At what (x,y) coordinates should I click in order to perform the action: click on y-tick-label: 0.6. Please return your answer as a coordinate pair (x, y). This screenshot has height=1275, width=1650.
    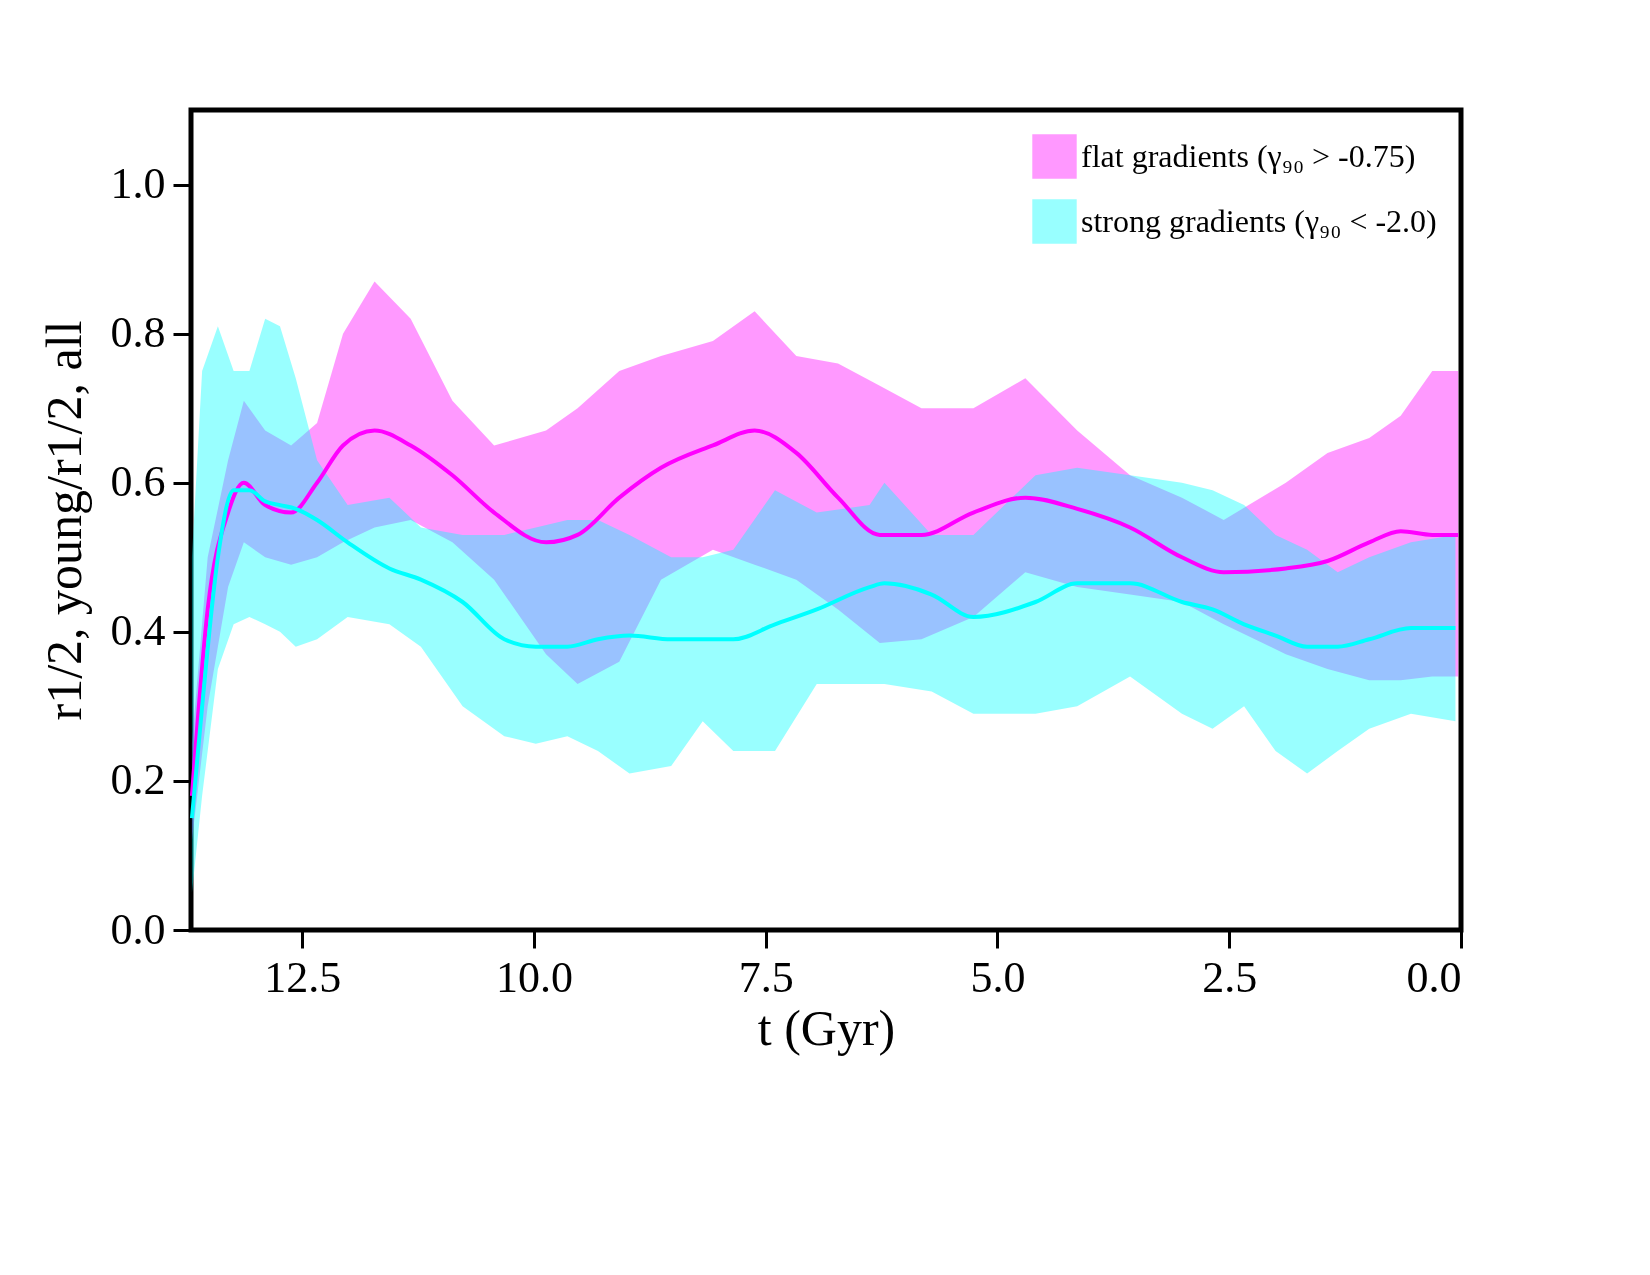
    Looking at the image, I should click on (138, 482).